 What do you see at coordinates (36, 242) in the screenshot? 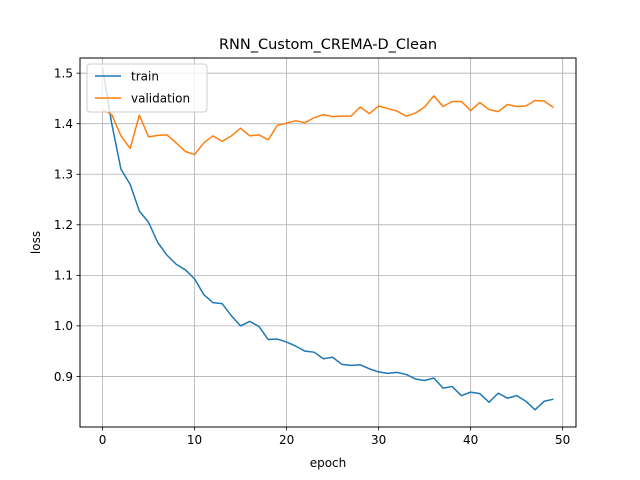
I see `y-axis-label: loss` at bounding box center [36, 242].